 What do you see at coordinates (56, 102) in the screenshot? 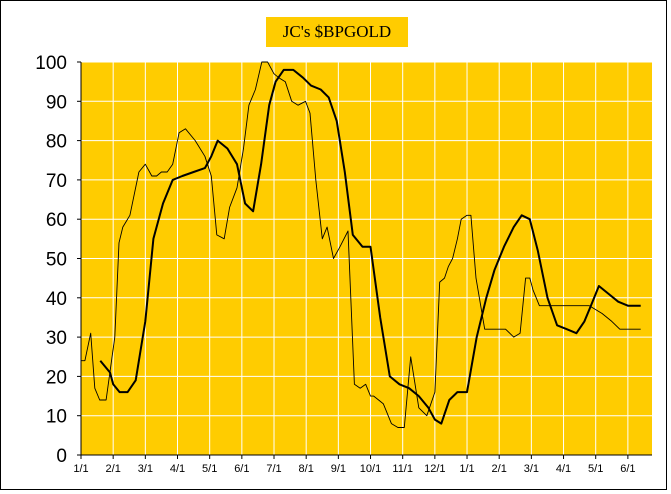
I see `y-tick-label: 90` at bounding box center [56, 102].